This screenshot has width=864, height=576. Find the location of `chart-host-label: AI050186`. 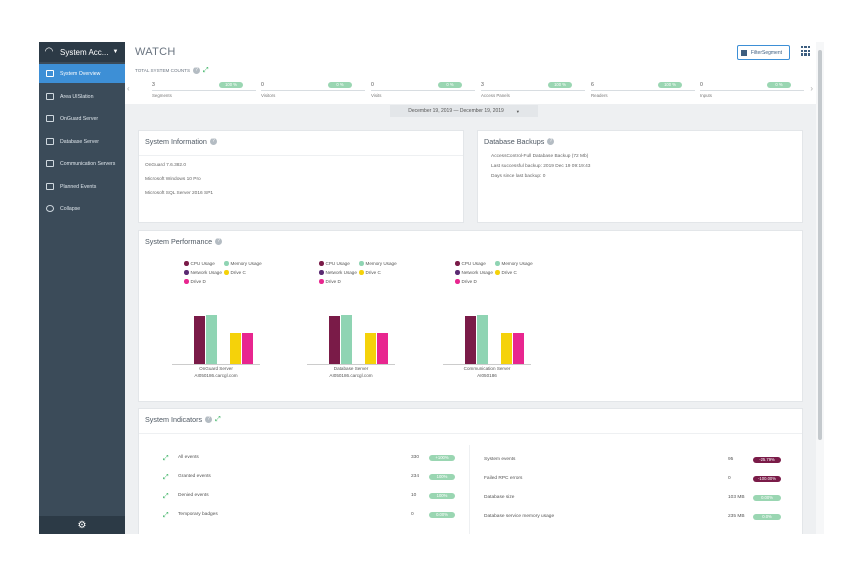

chart-host-label: AI050186 is located at coordinates (487, 375).